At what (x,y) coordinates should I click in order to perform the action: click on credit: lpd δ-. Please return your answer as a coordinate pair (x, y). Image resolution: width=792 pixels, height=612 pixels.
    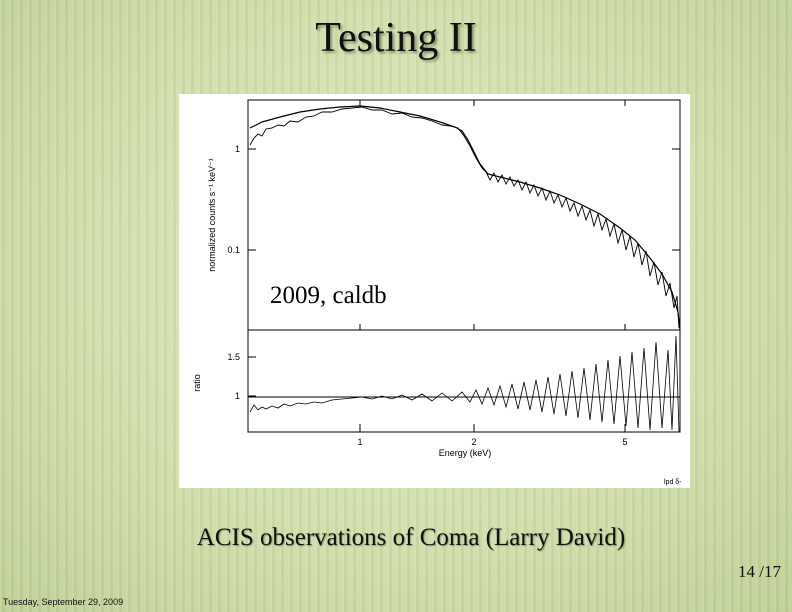
    Looking at the image, I should click on (673, 482).